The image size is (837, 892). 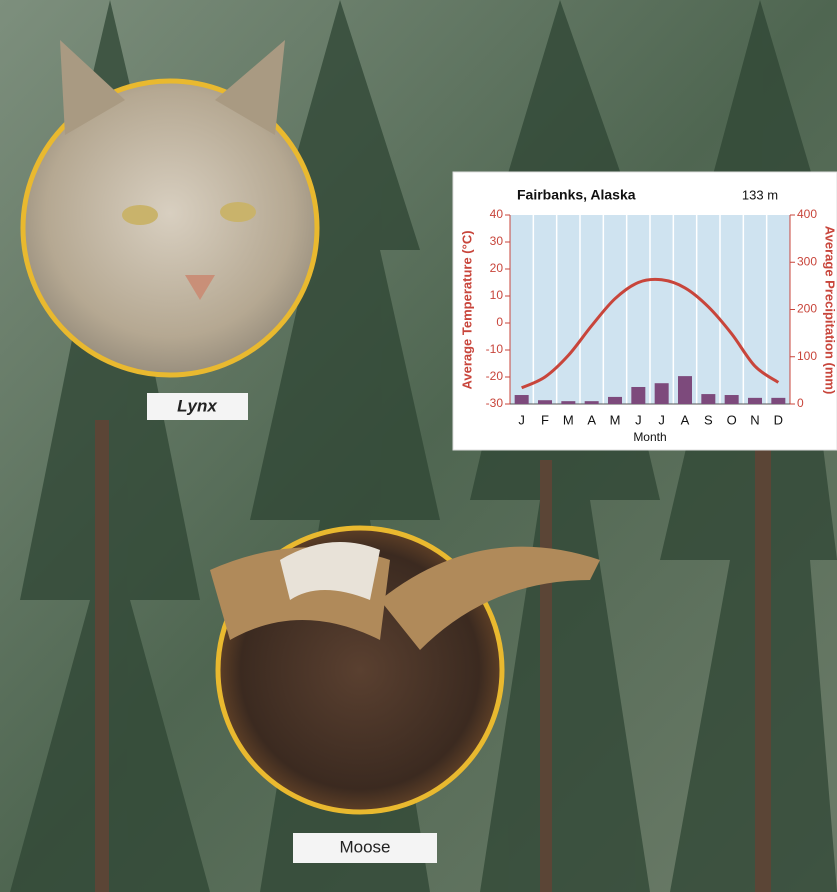 I want to click on y2-tick-label: 200, so click(x=807, y=309).